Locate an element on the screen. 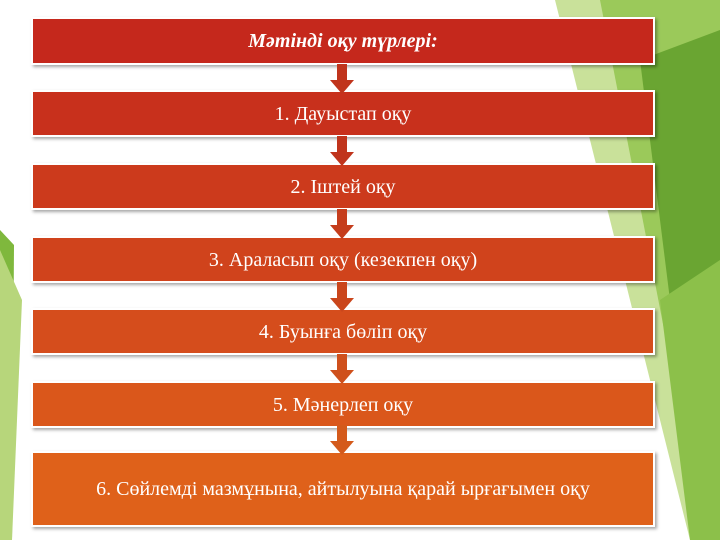  step-label-5: 5. Мәнерлеп оқу is located at coordinates (343, 404).